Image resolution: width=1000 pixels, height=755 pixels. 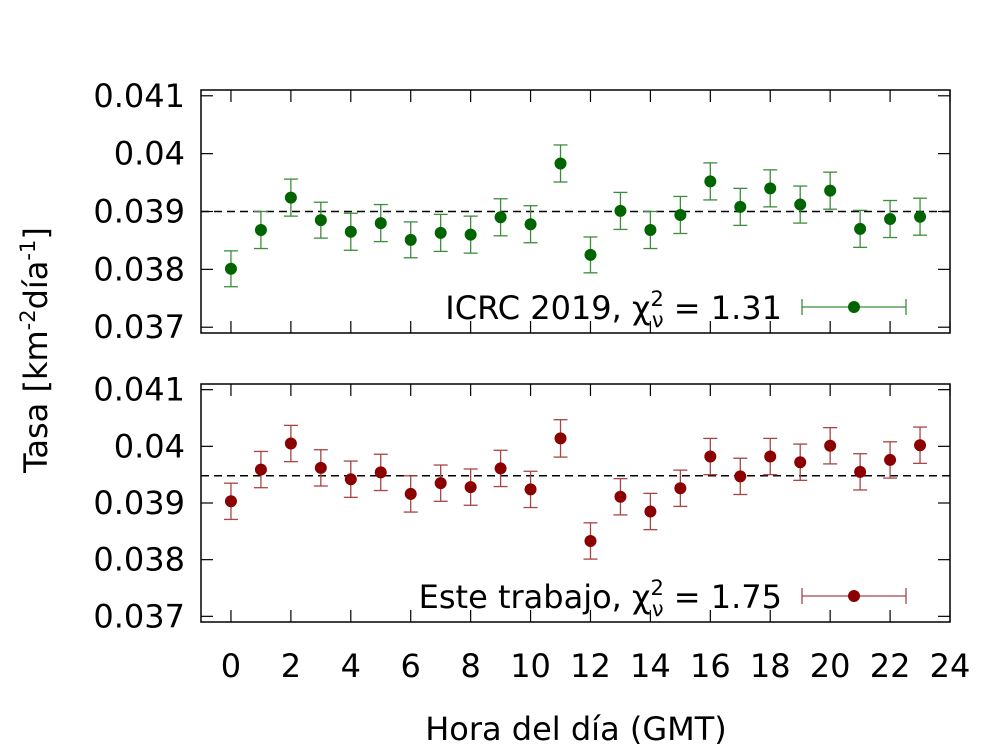 What do you see at coordinates (710, 666) in the screenshot?
I see `x-tick-label: 16` at bounding box center [710, 666].